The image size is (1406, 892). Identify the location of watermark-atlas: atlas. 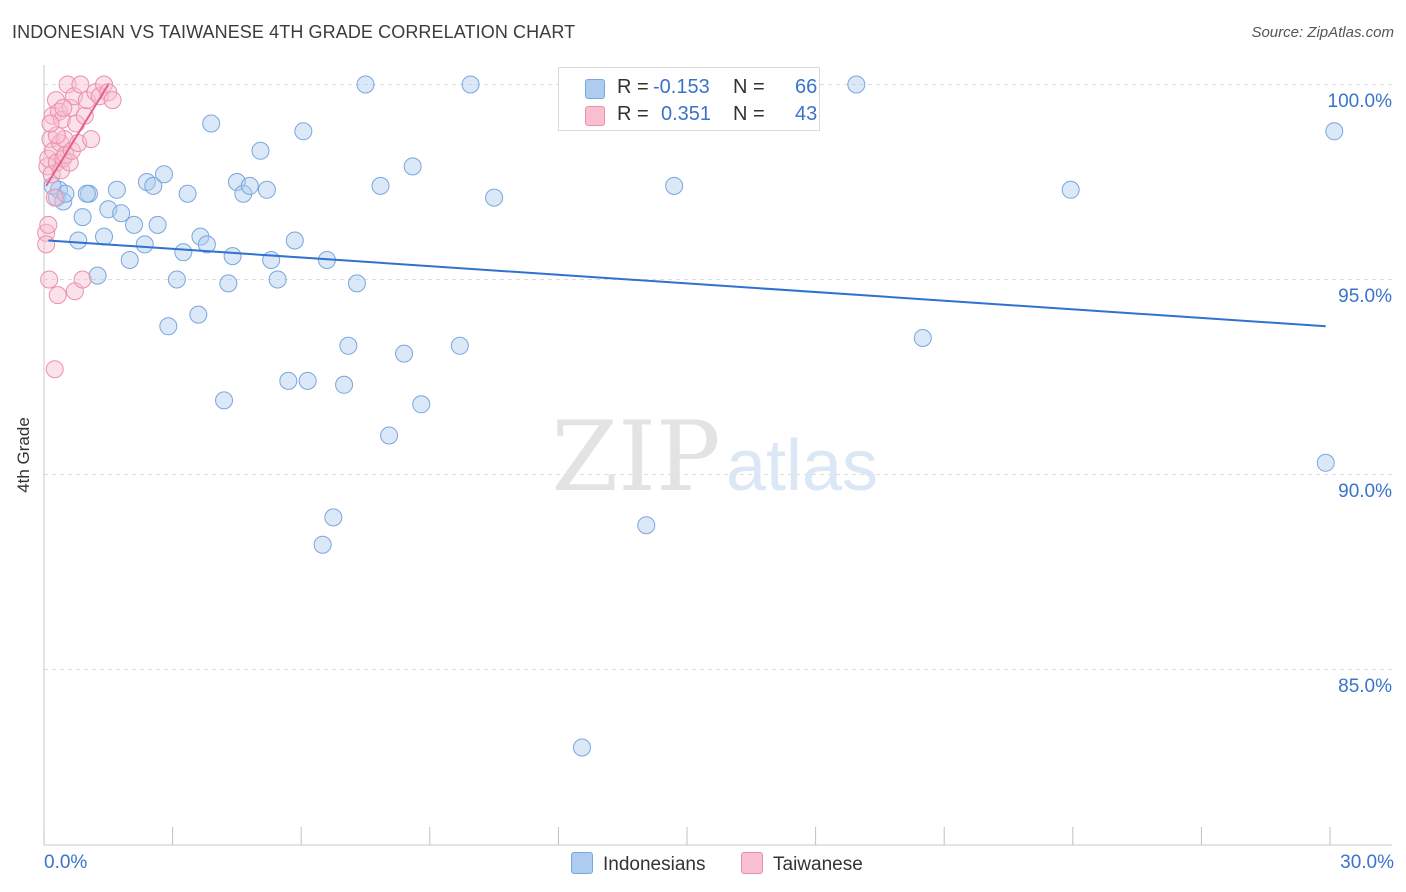
(802, 466).